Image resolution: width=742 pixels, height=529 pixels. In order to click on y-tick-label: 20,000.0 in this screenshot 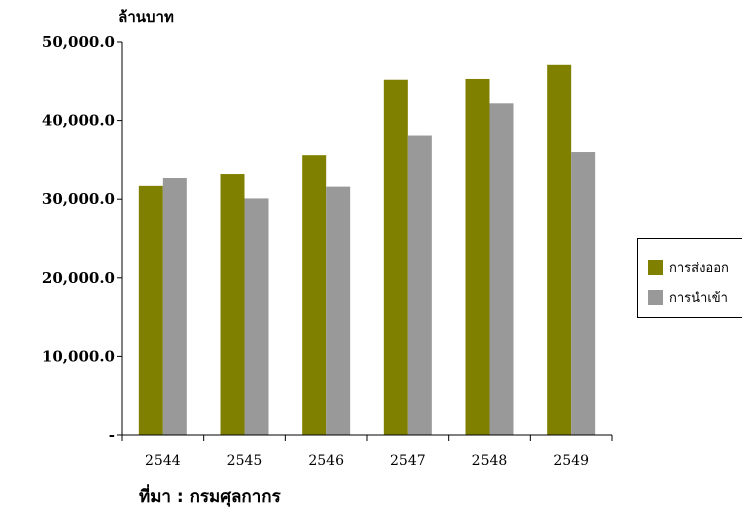, I will do `click(78, 278)`.